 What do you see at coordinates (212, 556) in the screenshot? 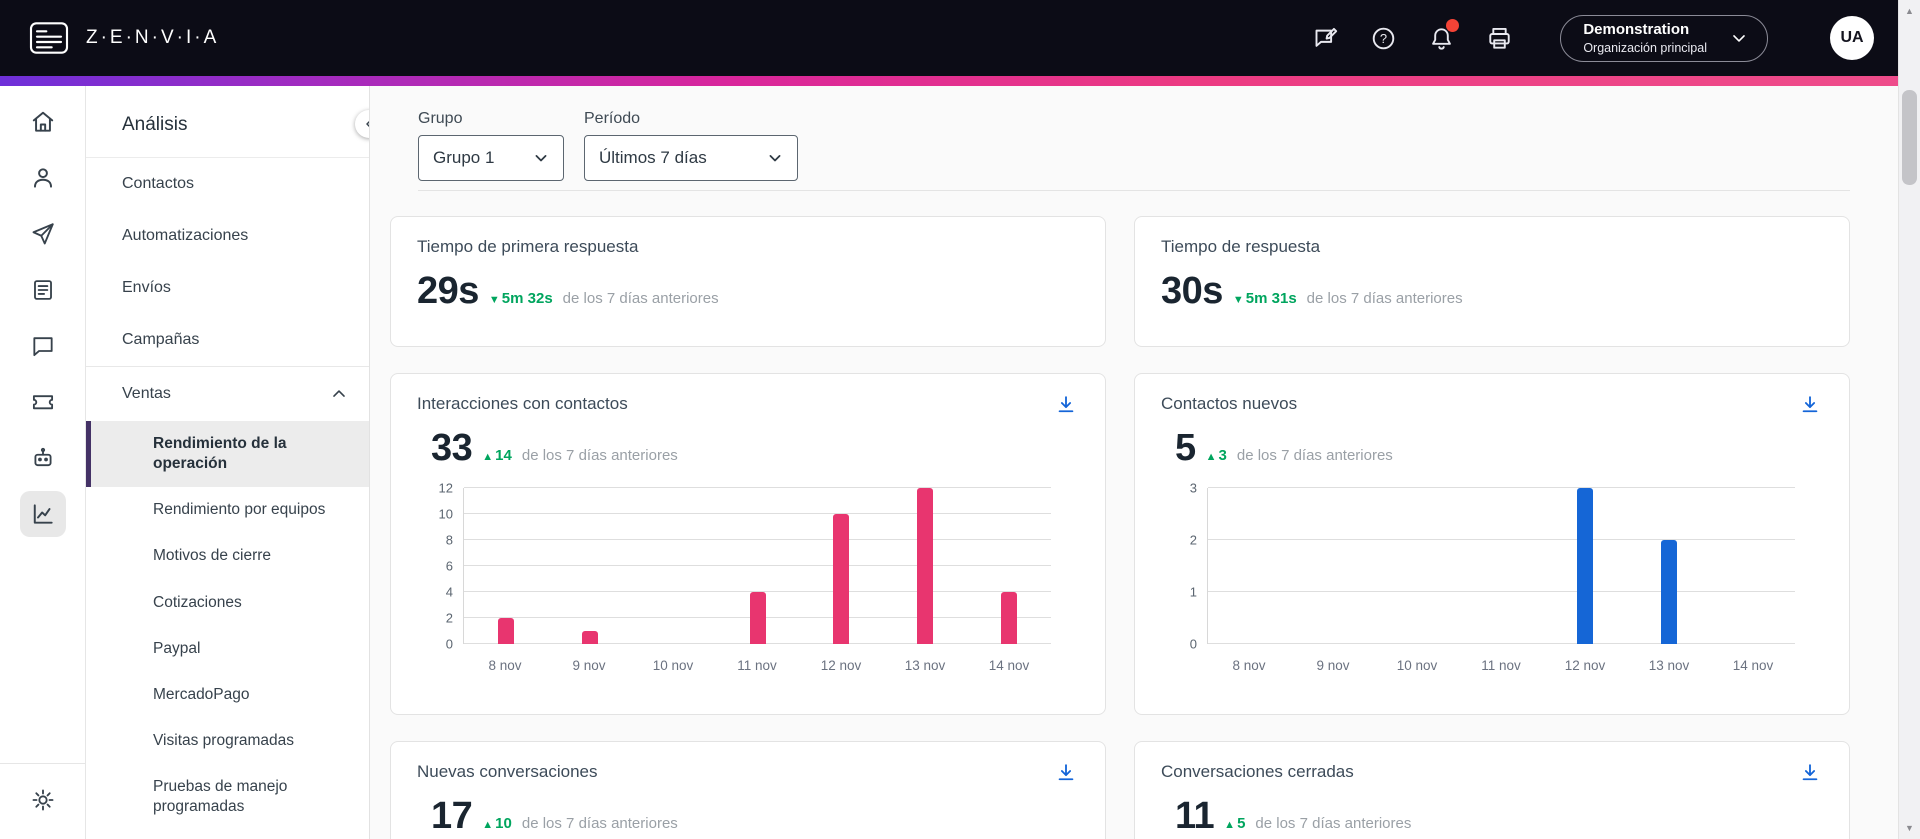
I see `sidebar-item-motivos-cierre: Motivos de cierre` at bounding box center [212, 556].